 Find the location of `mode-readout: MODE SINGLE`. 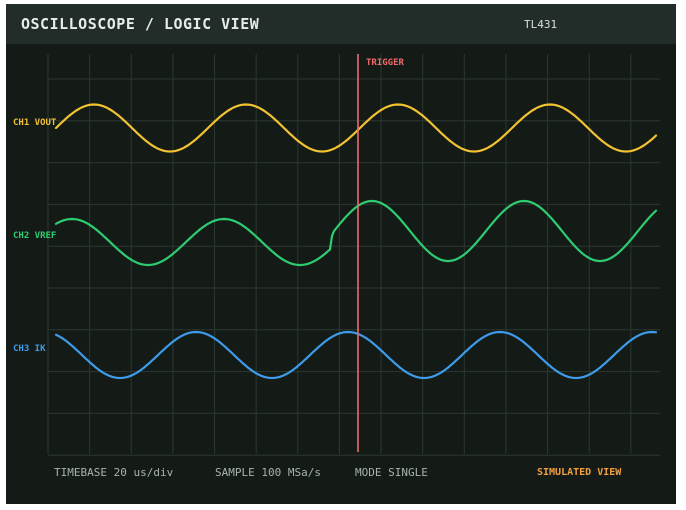

mode-readout: MODE SINGLE is located at coordinates (391, 472).